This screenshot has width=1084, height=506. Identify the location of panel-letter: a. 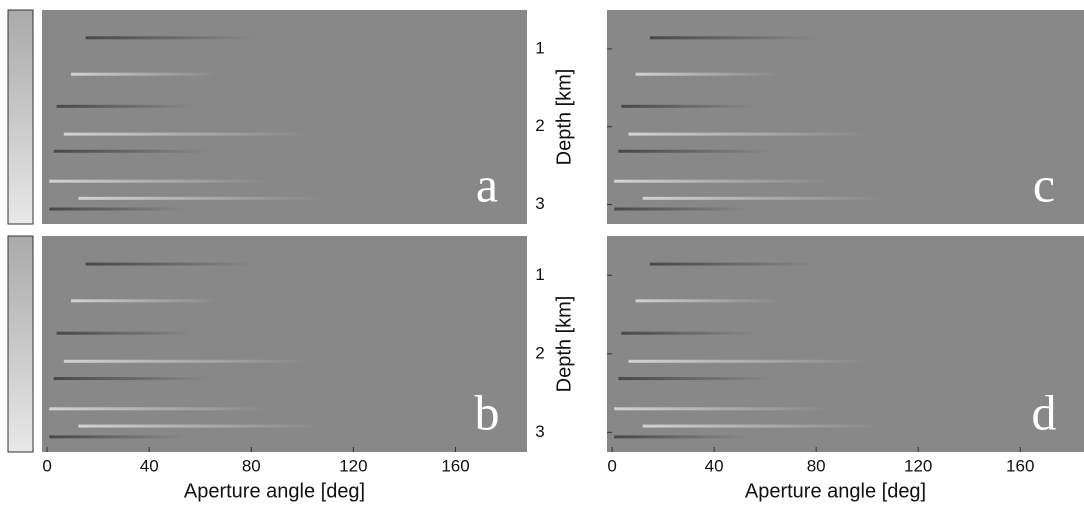
(487, 184).